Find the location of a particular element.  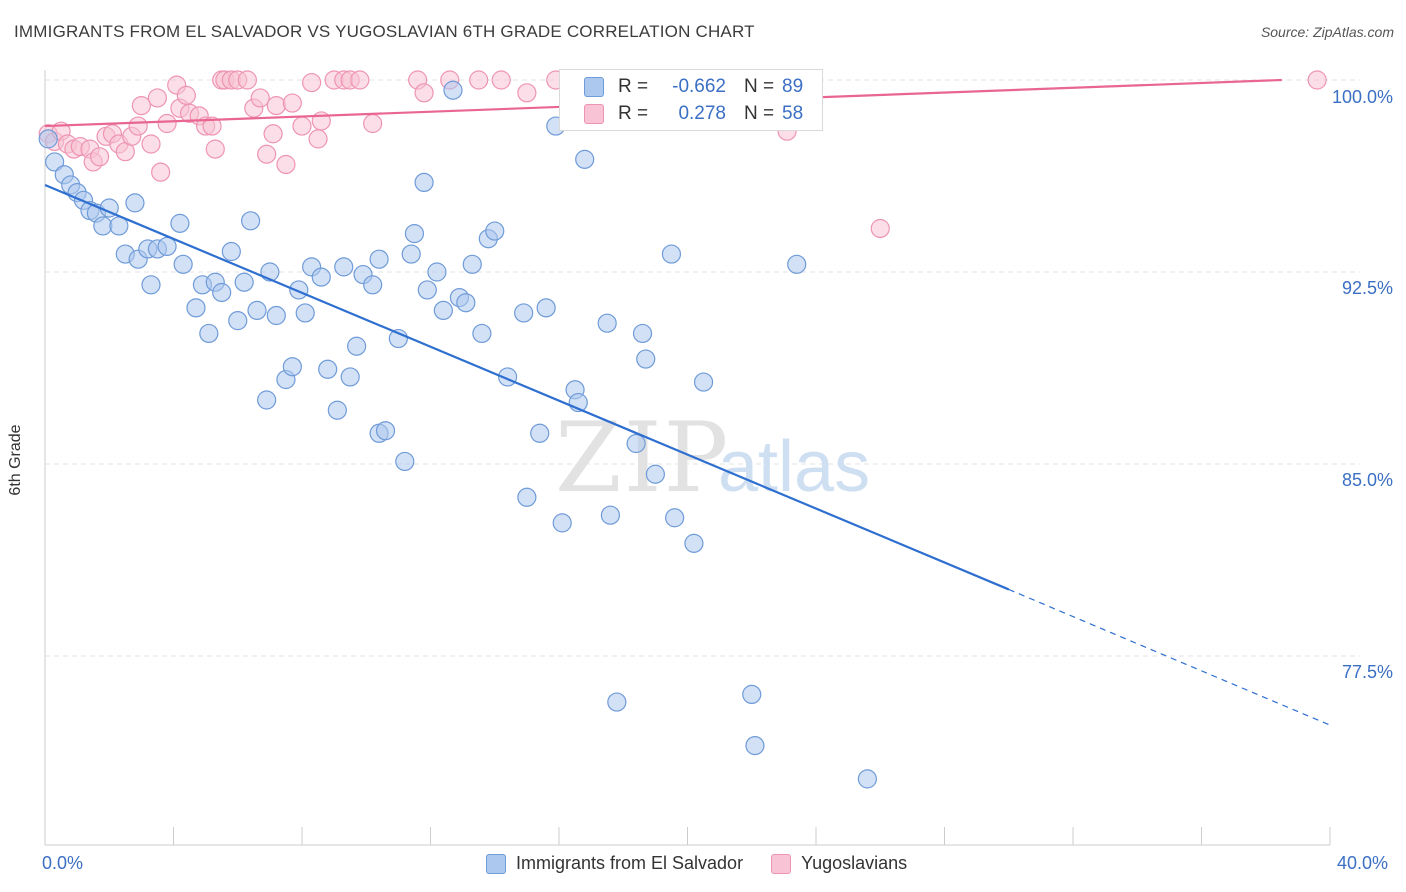

legend-item-el-salvador: Immigrants from El Salvador is located at coordinates (614, 863).